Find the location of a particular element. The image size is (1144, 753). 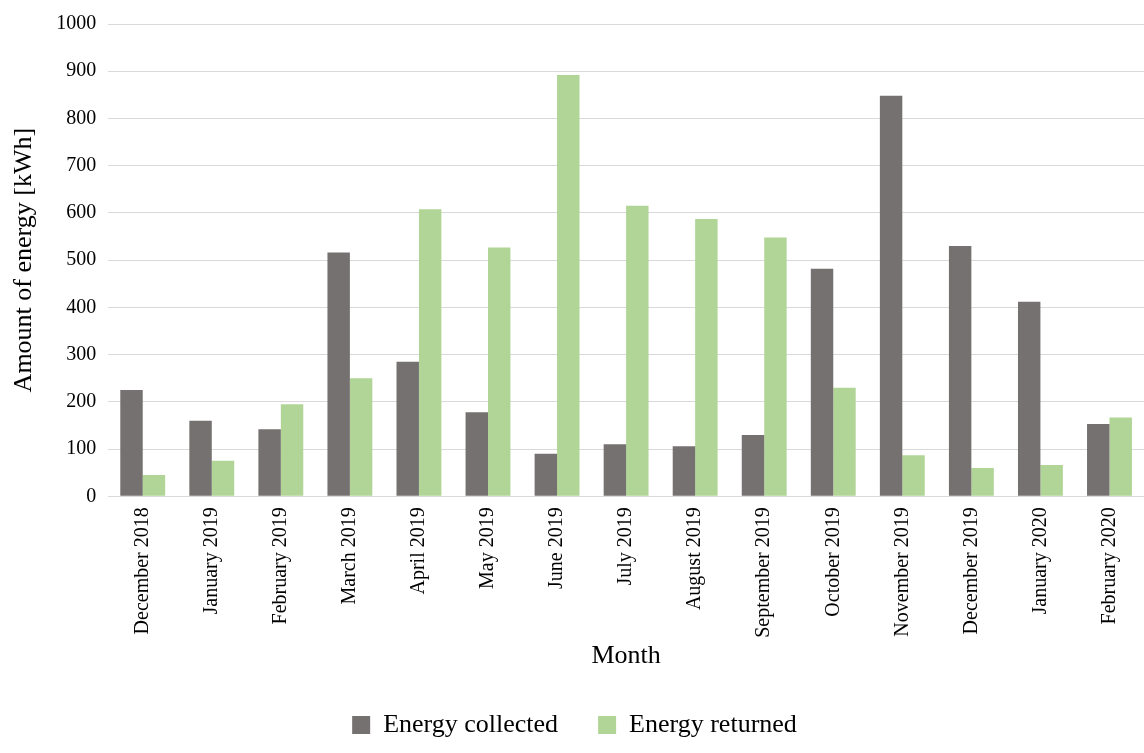

x-tick-label: April 2019 is located at coordinates (418, 551).